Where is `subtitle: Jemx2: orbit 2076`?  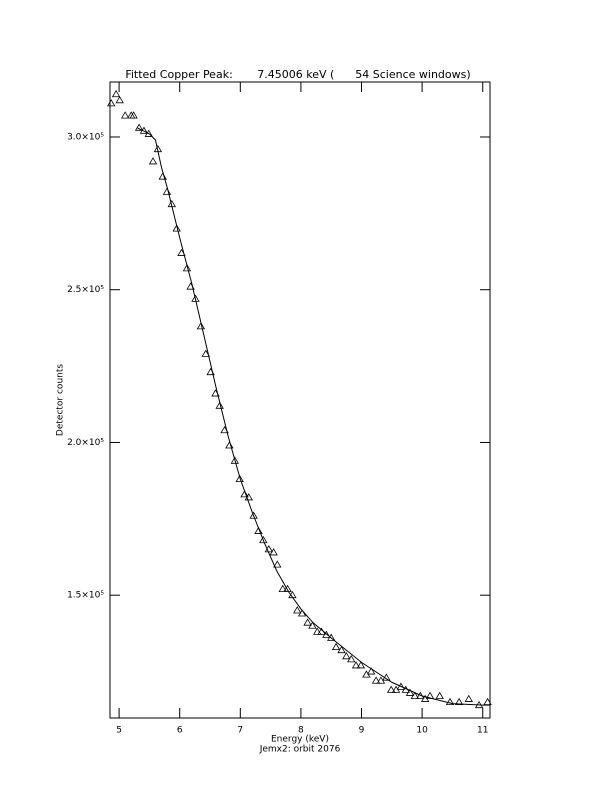 subtitle: Jemx2: orbit 2076 is located at coordinates (300, 750).